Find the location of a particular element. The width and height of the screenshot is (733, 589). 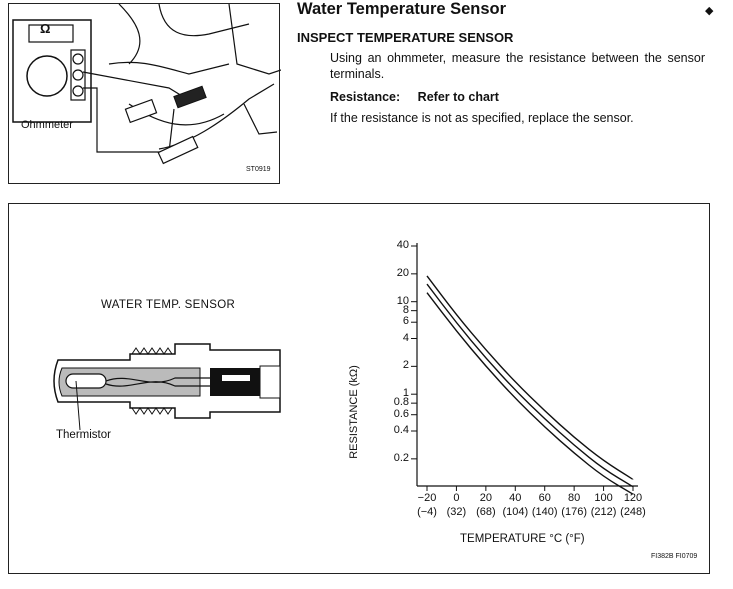

figure-code: FI382B FI0709 is located at coordinates (674, 556).